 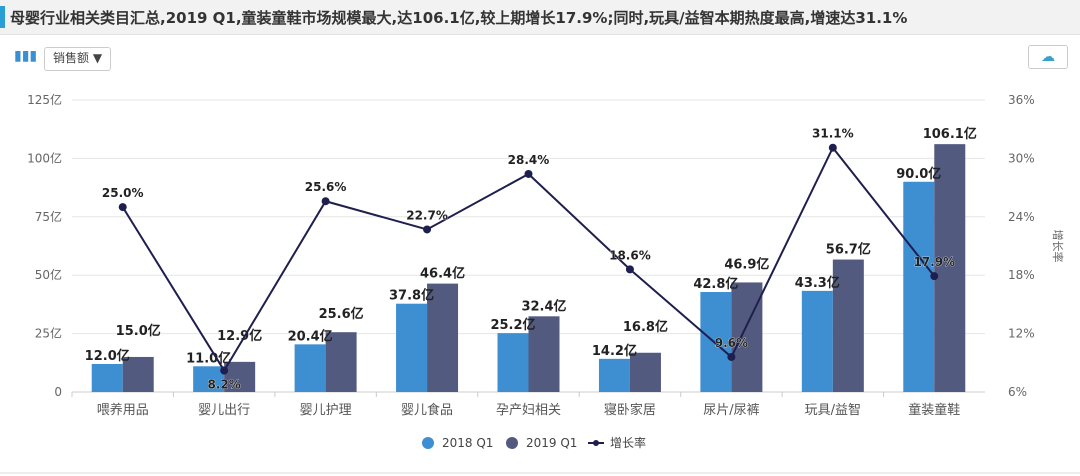 I want to click on legend-label: 2019 Q1, so click(x=551, y=443).